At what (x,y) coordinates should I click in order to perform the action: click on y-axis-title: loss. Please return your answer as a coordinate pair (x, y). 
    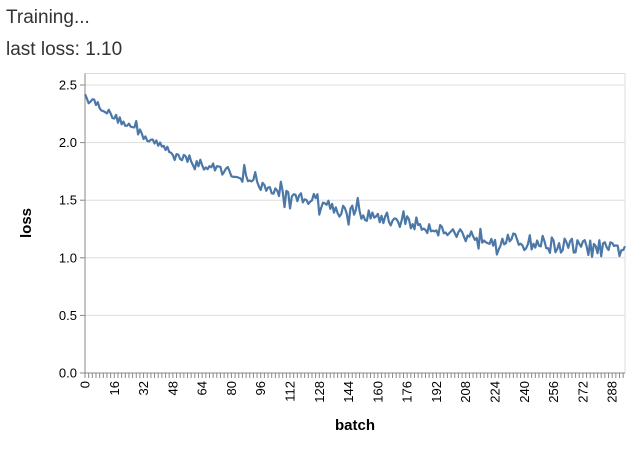
    Looking at the image, I should click on (26, 223).